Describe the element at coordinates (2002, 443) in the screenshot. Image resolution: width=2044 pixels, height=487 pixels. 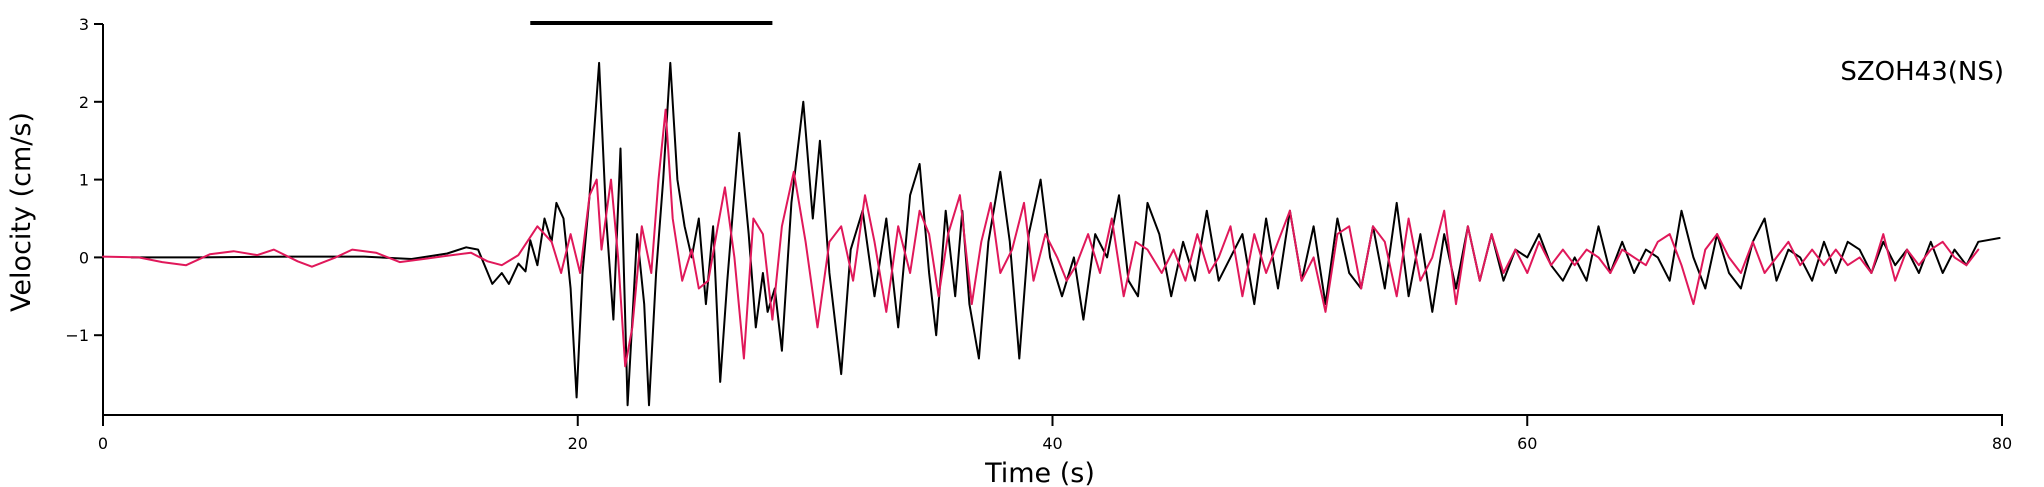
I see `x-tick-label: 80` at that location.